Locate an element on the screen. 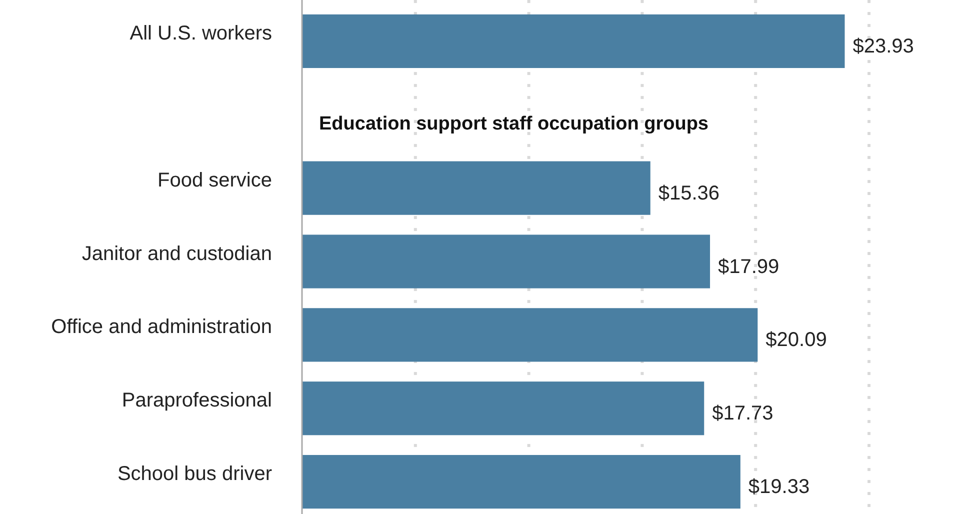 Image resolution: width=974 pixels, height=514 pixels. y-tick-label: Office and administration is located at coordinates (161, 327).